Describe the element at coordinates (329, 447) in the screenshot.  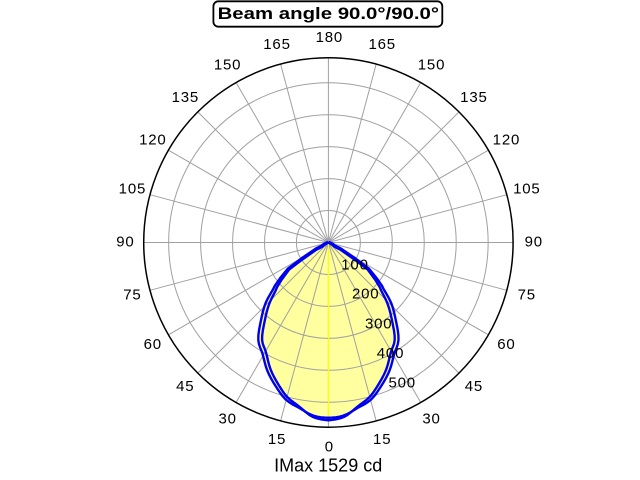
I see `svg-text: 0` at that location.